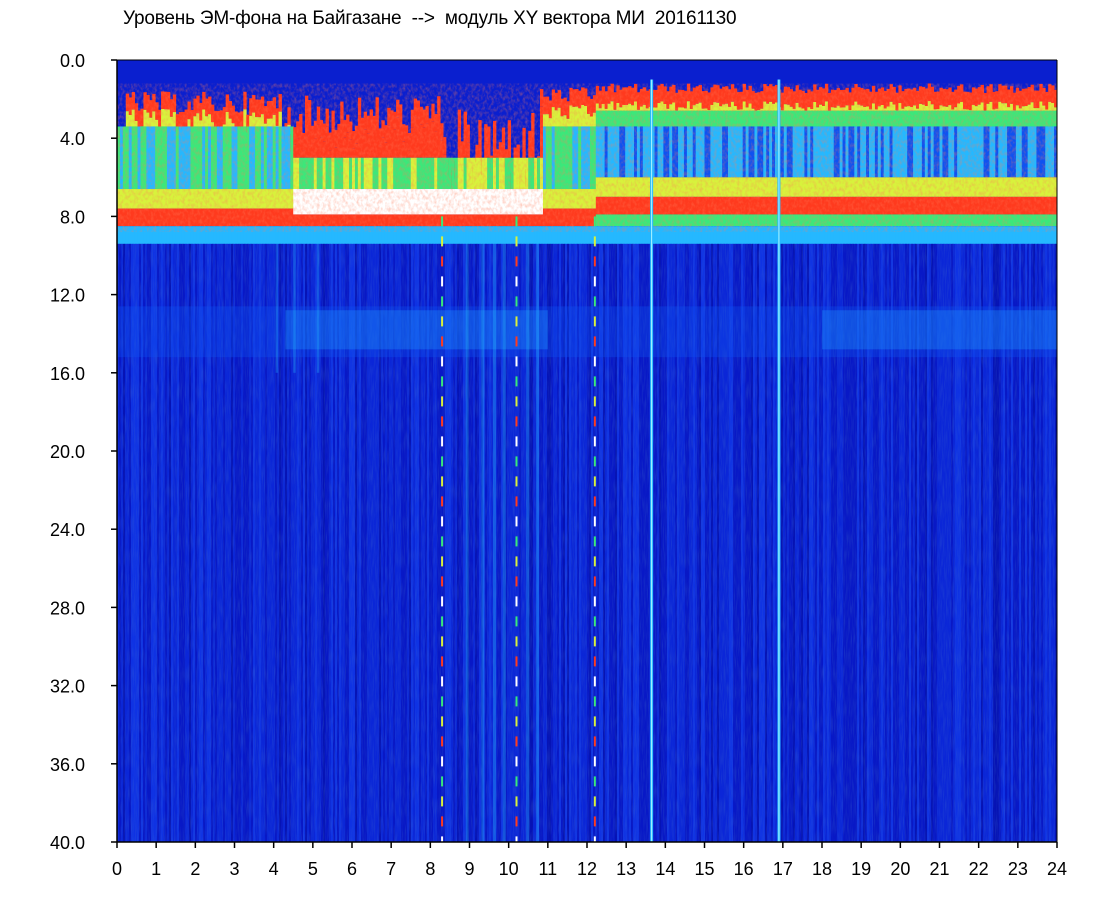 The image size is (1096, 905). I want to click on heatmap-band, so click(587, 331).